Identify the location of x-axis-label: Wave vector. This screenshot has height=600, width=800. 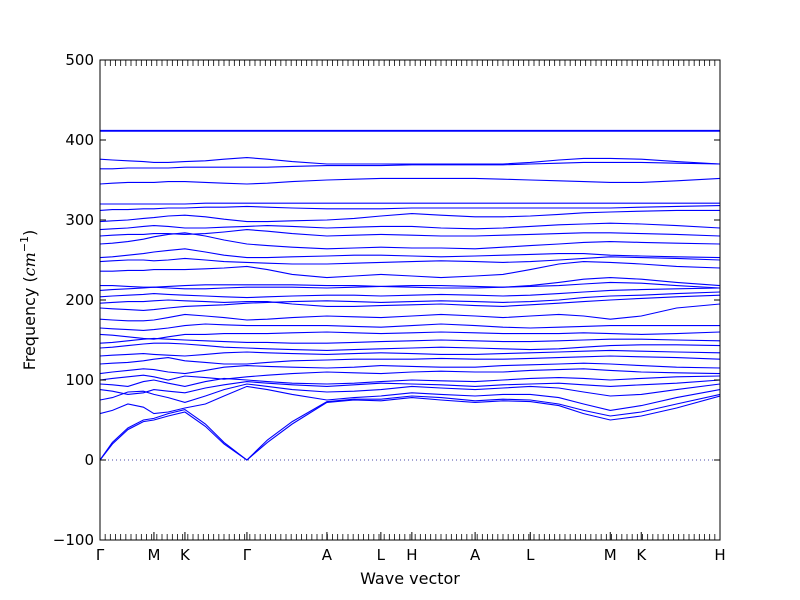
(410, 578).